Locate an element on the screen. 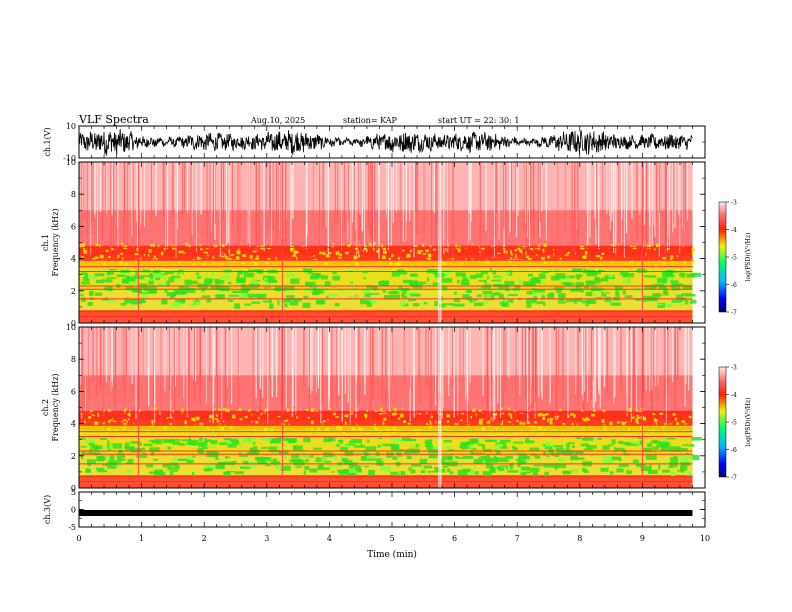  colorbar-tick-label: -3 is located at coordinates (734, 203).